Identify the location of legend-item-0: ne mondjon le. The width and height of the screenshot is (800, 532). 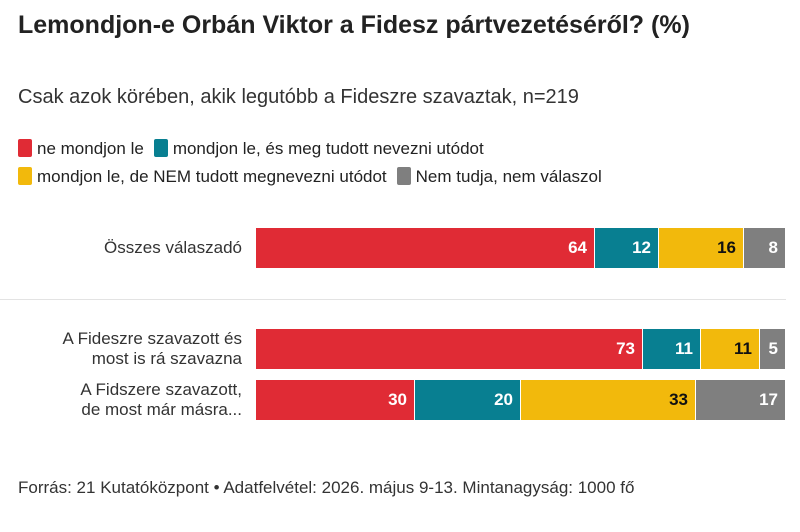
(81, 149).